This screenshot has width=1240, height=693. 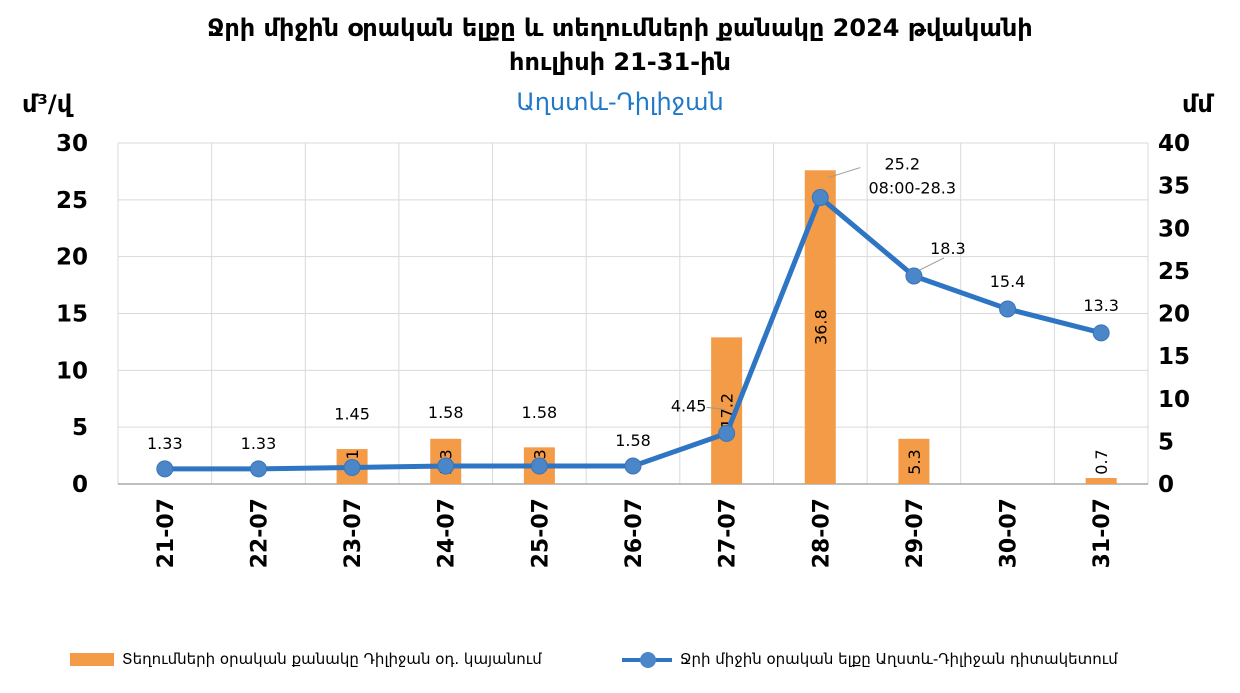 What do you see at coordinates (72, 144) in the screenshot?
I see `left-axis-tick-label: 30` at bounding box center [72, 144].